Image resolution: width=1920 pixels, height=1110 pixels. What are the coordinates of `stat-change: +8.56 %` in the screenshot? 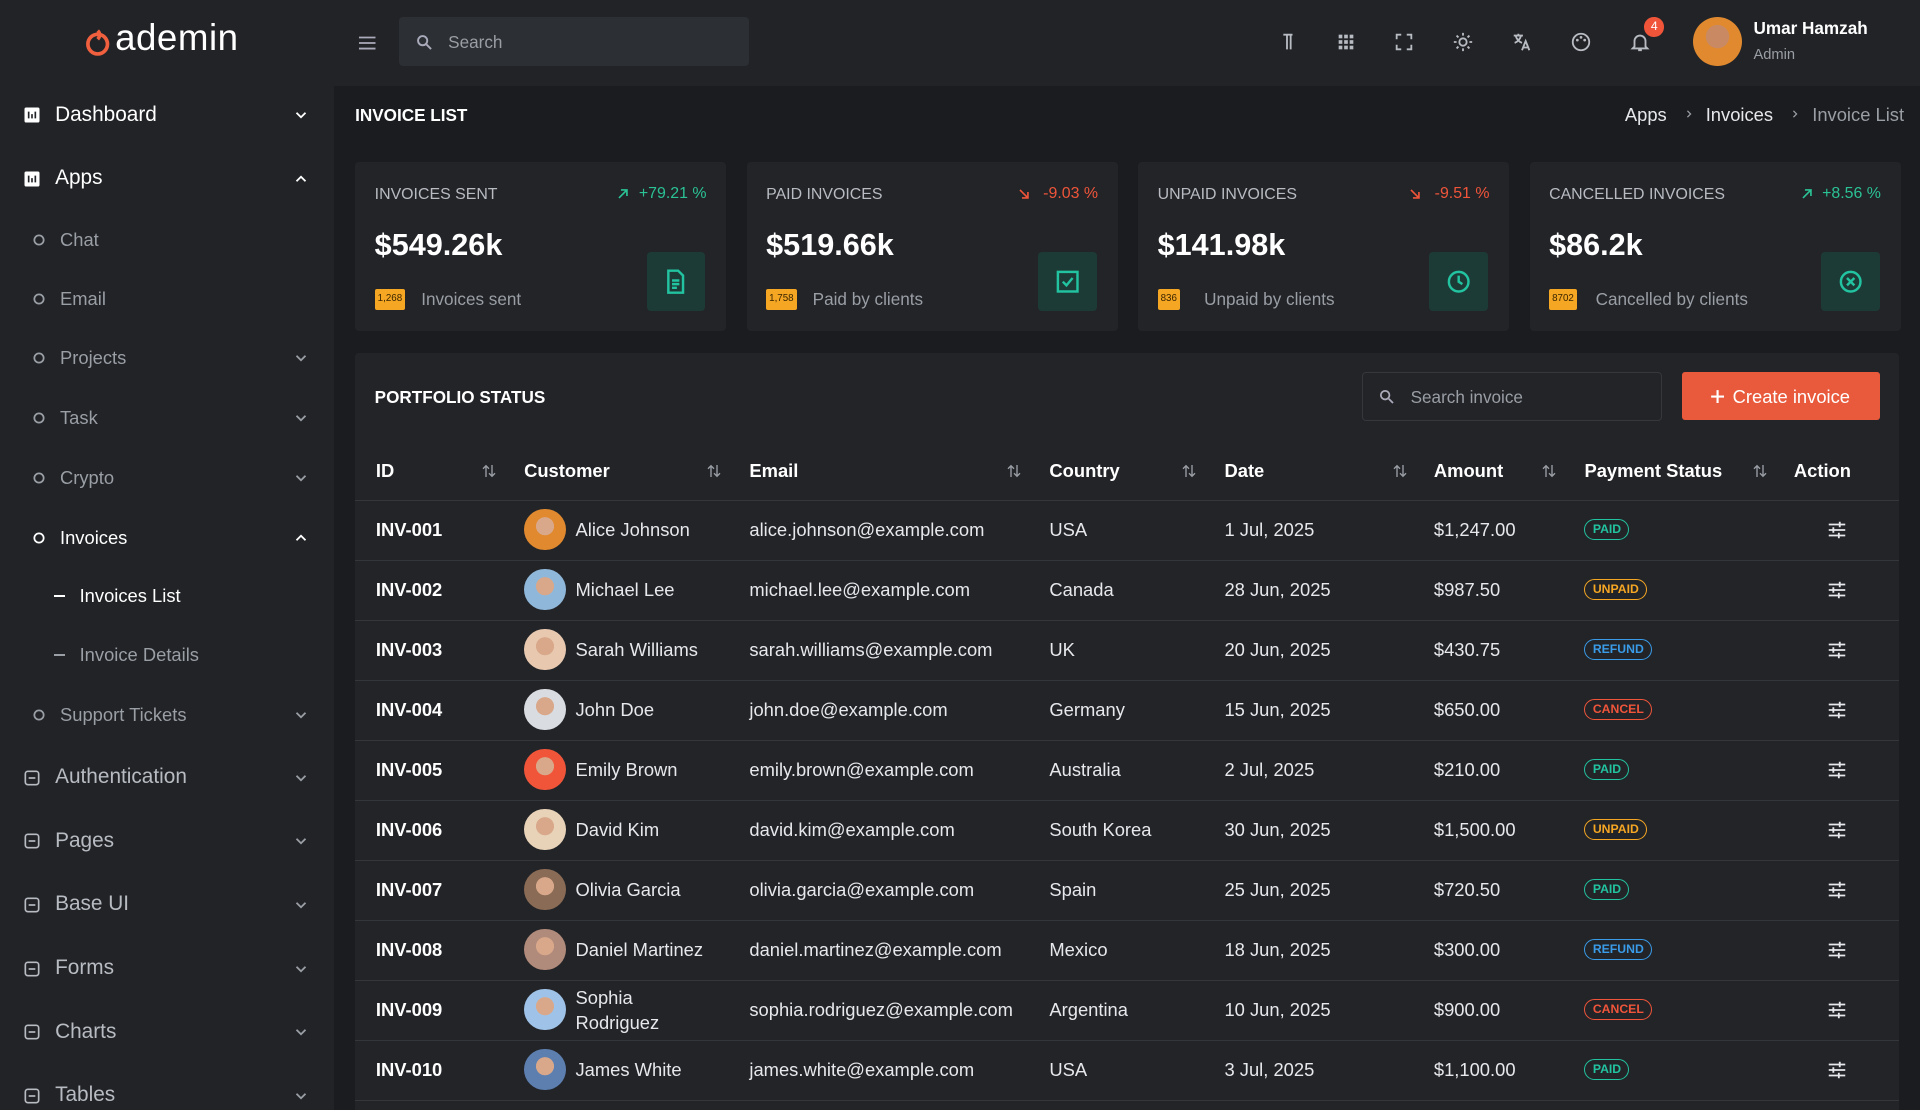 It's located at (1851, 193).